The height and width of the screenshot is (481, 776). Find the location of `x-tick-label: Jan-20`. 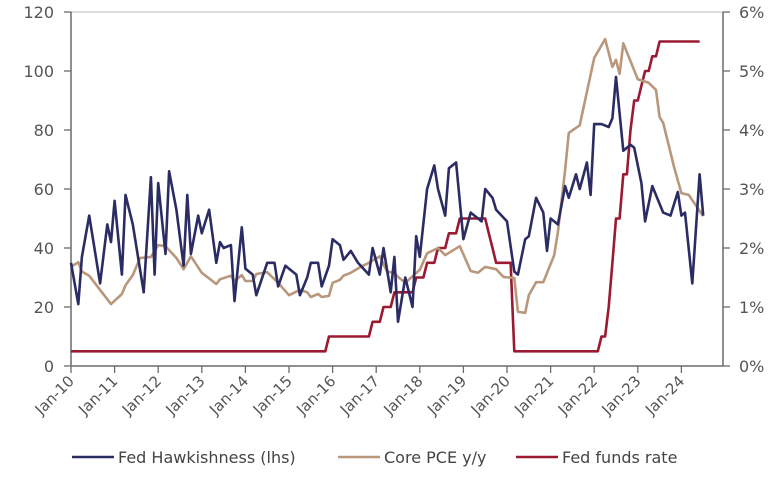

x-tick-label: Jan-20 is located at coordinates (490, 395).